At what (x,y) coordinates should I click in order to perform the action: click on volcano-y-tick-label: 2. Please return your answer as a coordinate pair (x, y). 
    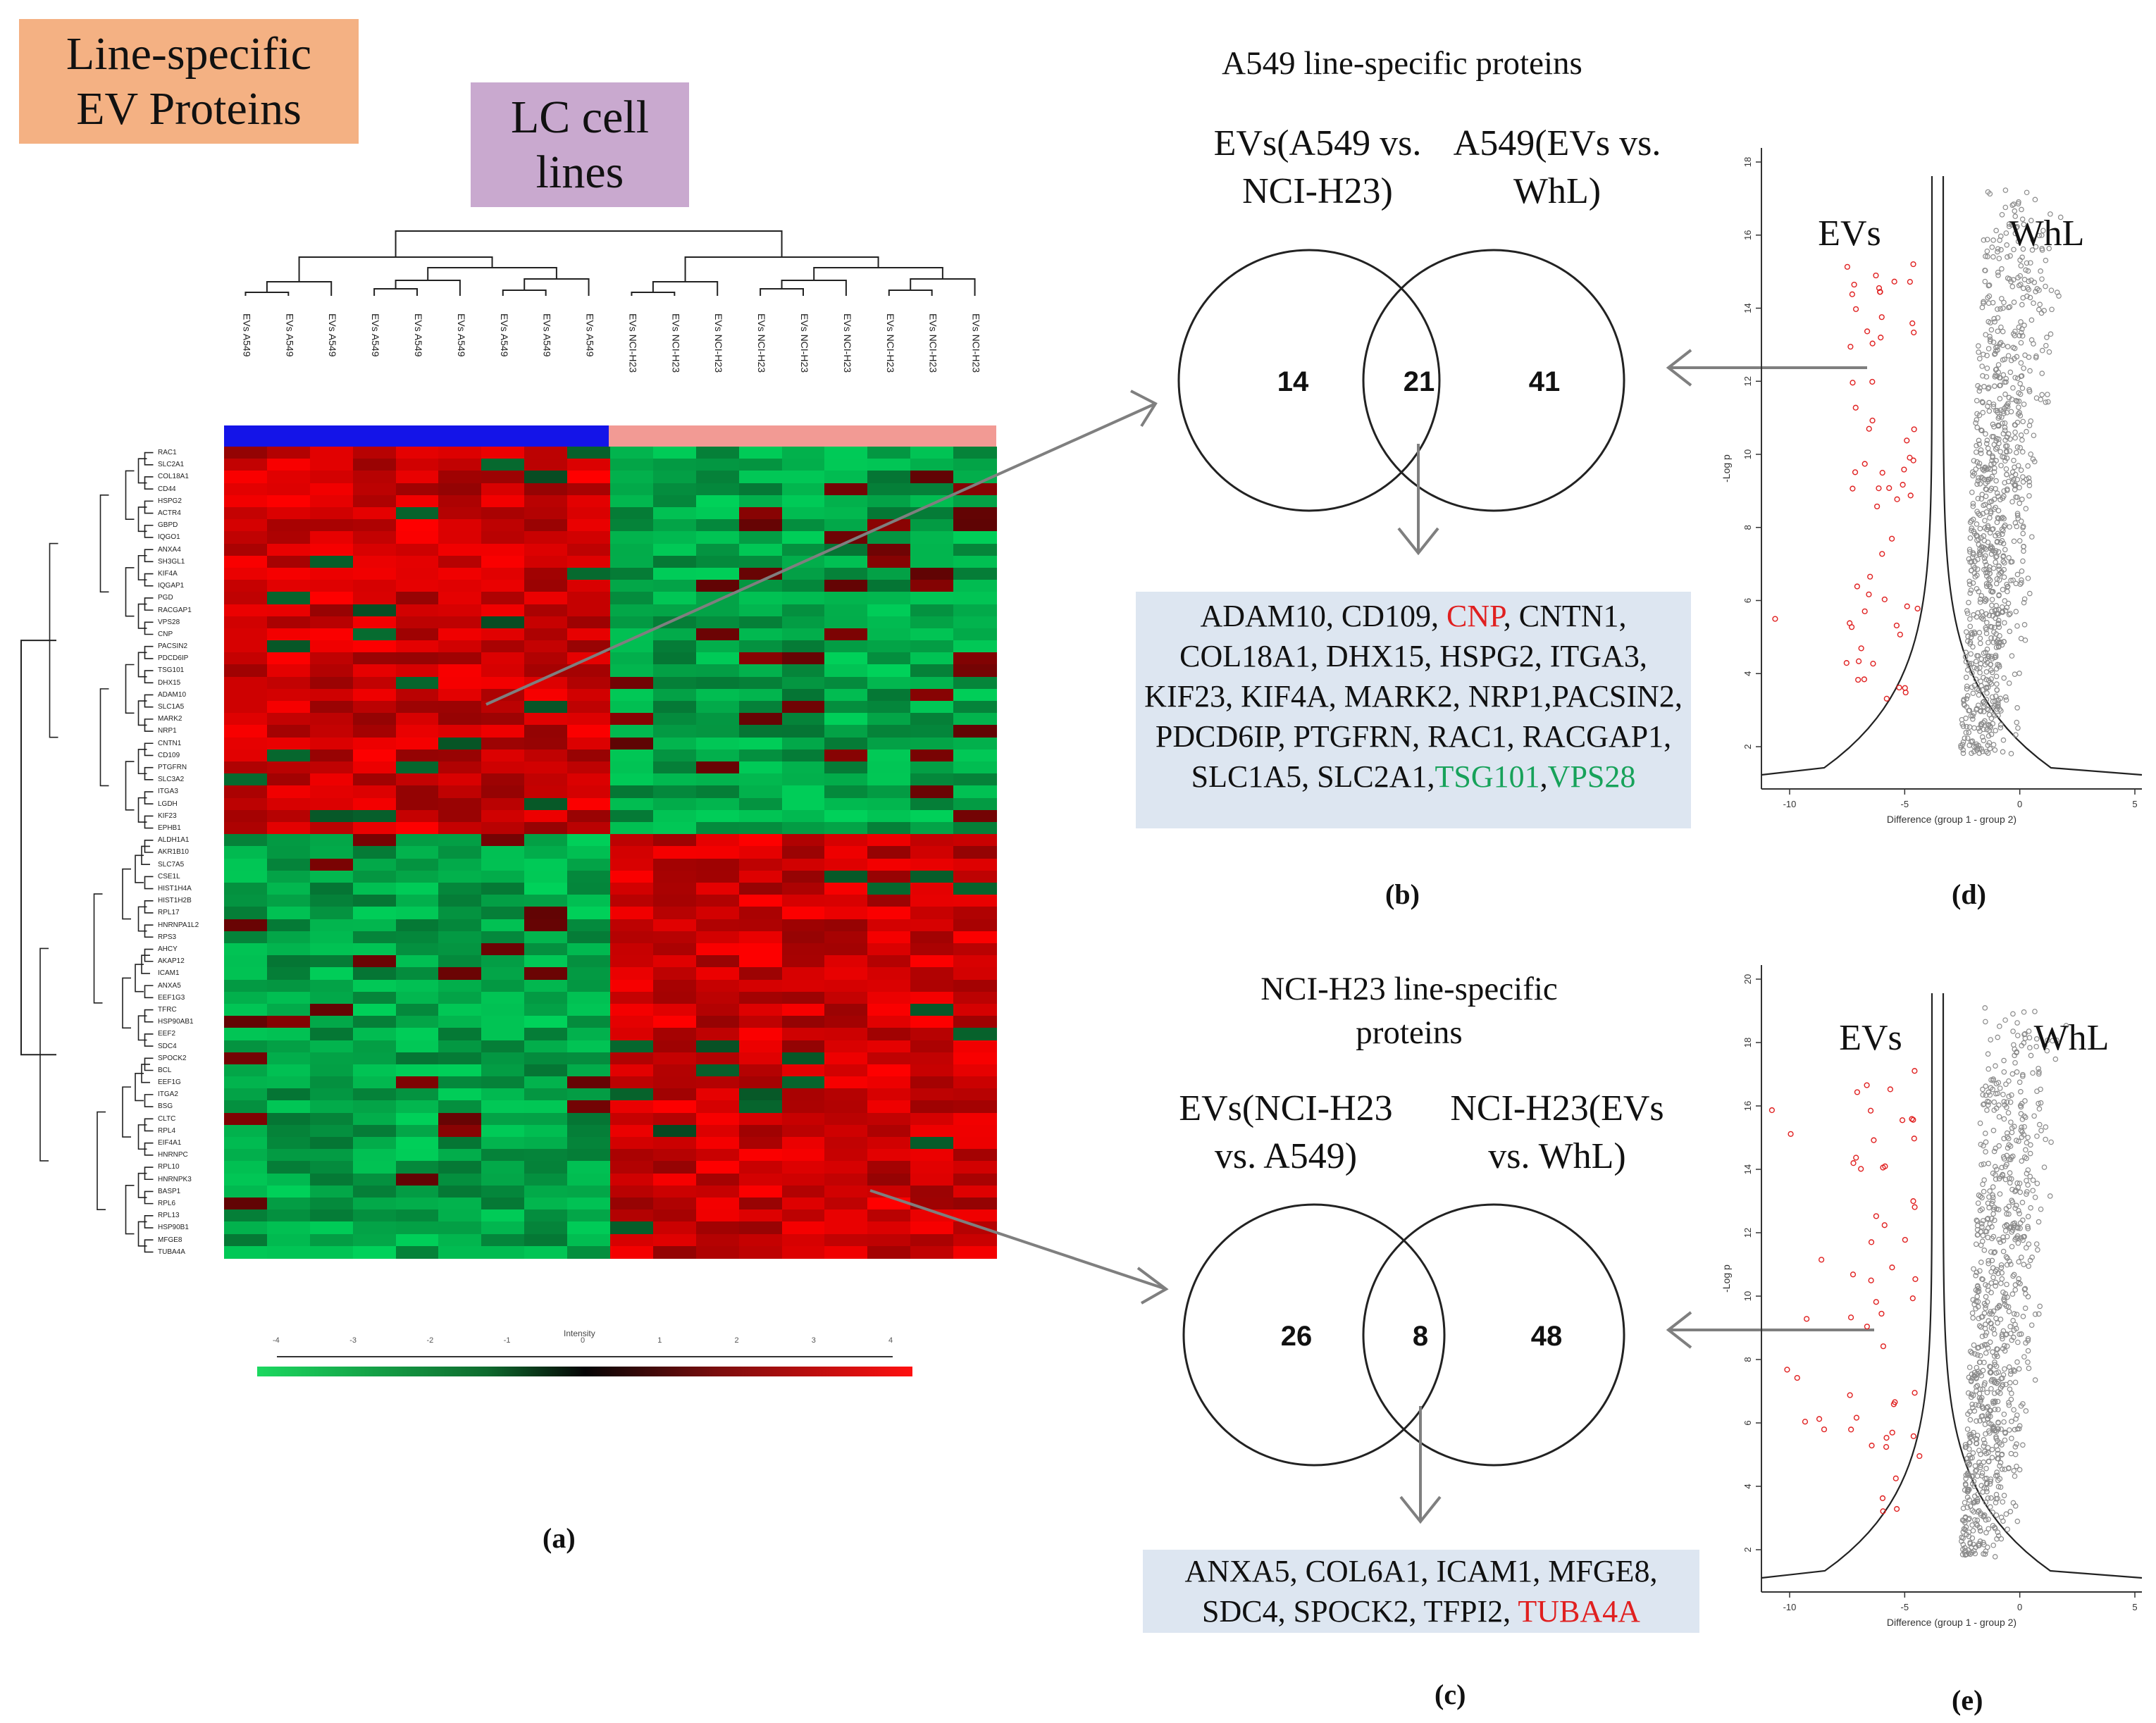
    Looking at the image, I should click on (1747, 746).